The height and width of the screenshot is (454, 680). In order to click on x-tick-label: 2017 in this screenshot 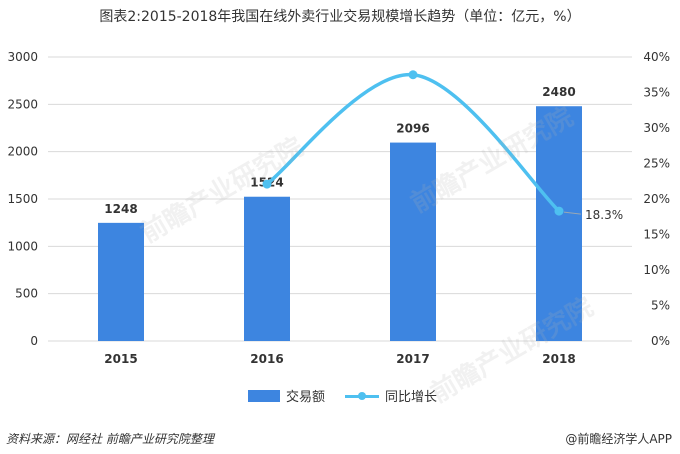, I will do `click(412, 359)`.